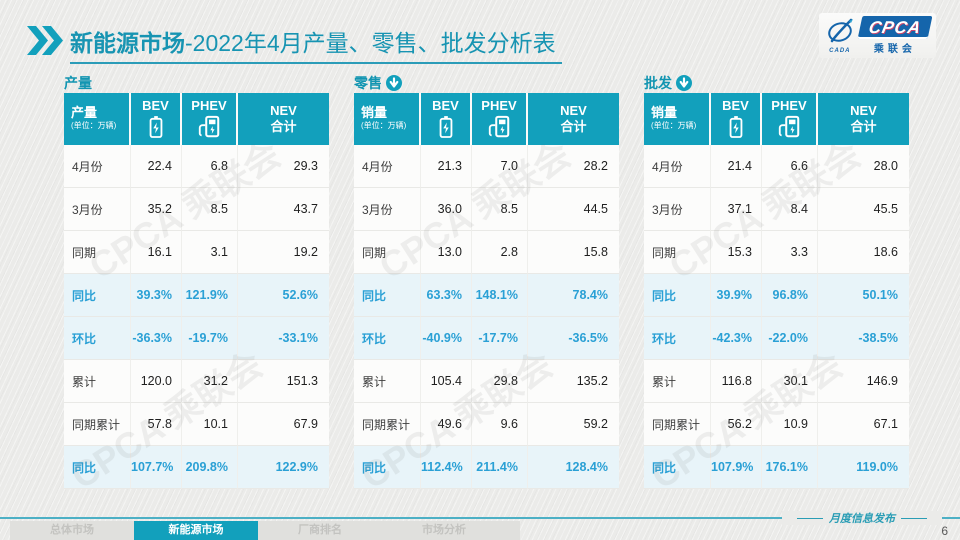 The height and width of the screenshot is (540, 960). I want to click on value-cell: 39.9%, so click(736, 295).